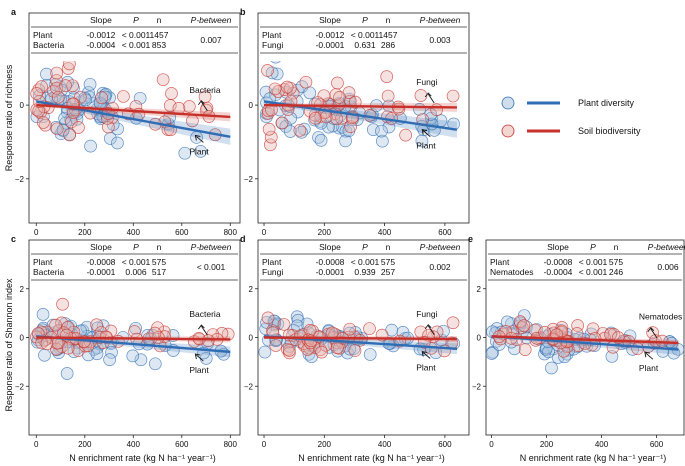 This screenshot has height=466, width=685. I want to click on table-row-p: 0.006, so click(136, 272).